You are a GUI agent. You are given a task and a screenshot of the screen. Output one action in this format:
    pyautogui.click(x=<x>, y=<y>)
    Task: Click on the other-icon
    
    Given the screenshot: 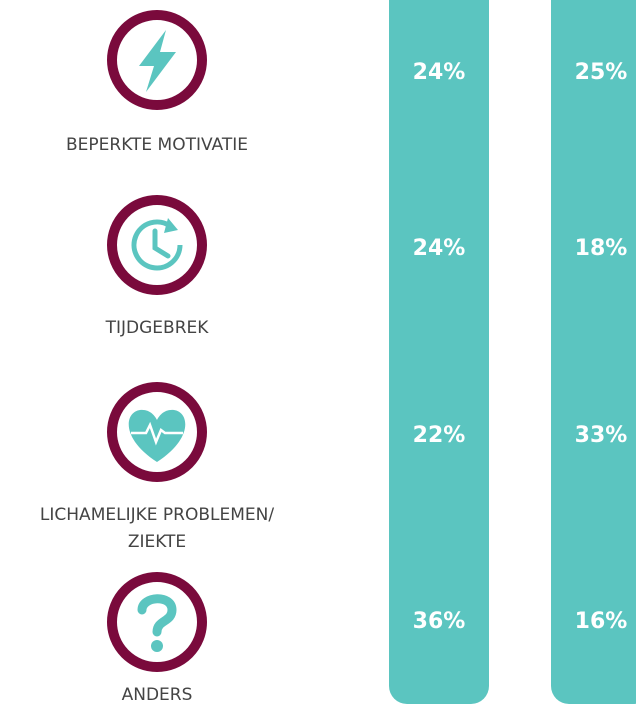 What is the action you would take?
    pyautogui.click(x=157, y=622)
    